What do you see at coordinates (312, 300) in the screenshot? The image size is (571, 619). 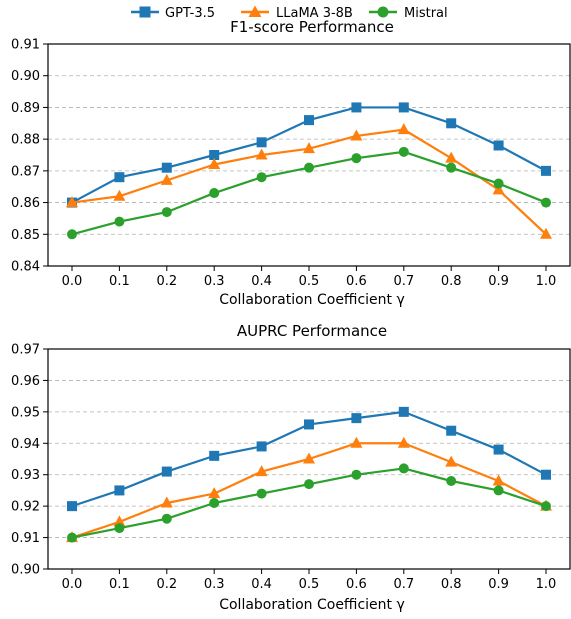 I see `f1-x-axis-title: Collaboration Coefficient γ` at bounding box center [312, 300].